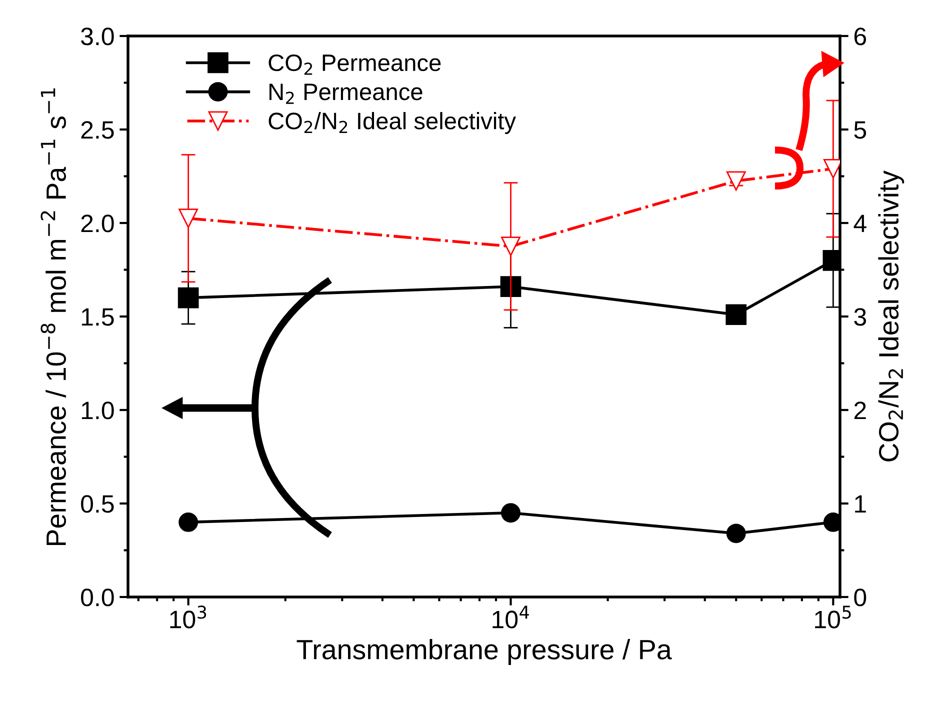 Image resolution: width=938 pixels, height=704 pixels. What do you see at coordinates (97, 37) in the screenshot?
I see `y-tick-label: 3.0` at bounding box center [97, 37].